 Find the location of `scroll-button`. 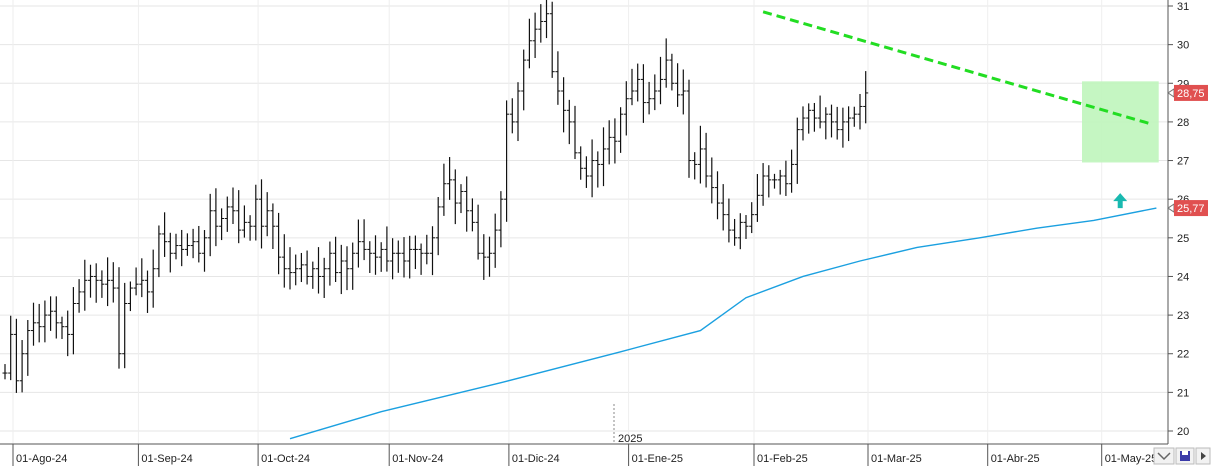

scroll-button is located at coordinates (1164, 456).